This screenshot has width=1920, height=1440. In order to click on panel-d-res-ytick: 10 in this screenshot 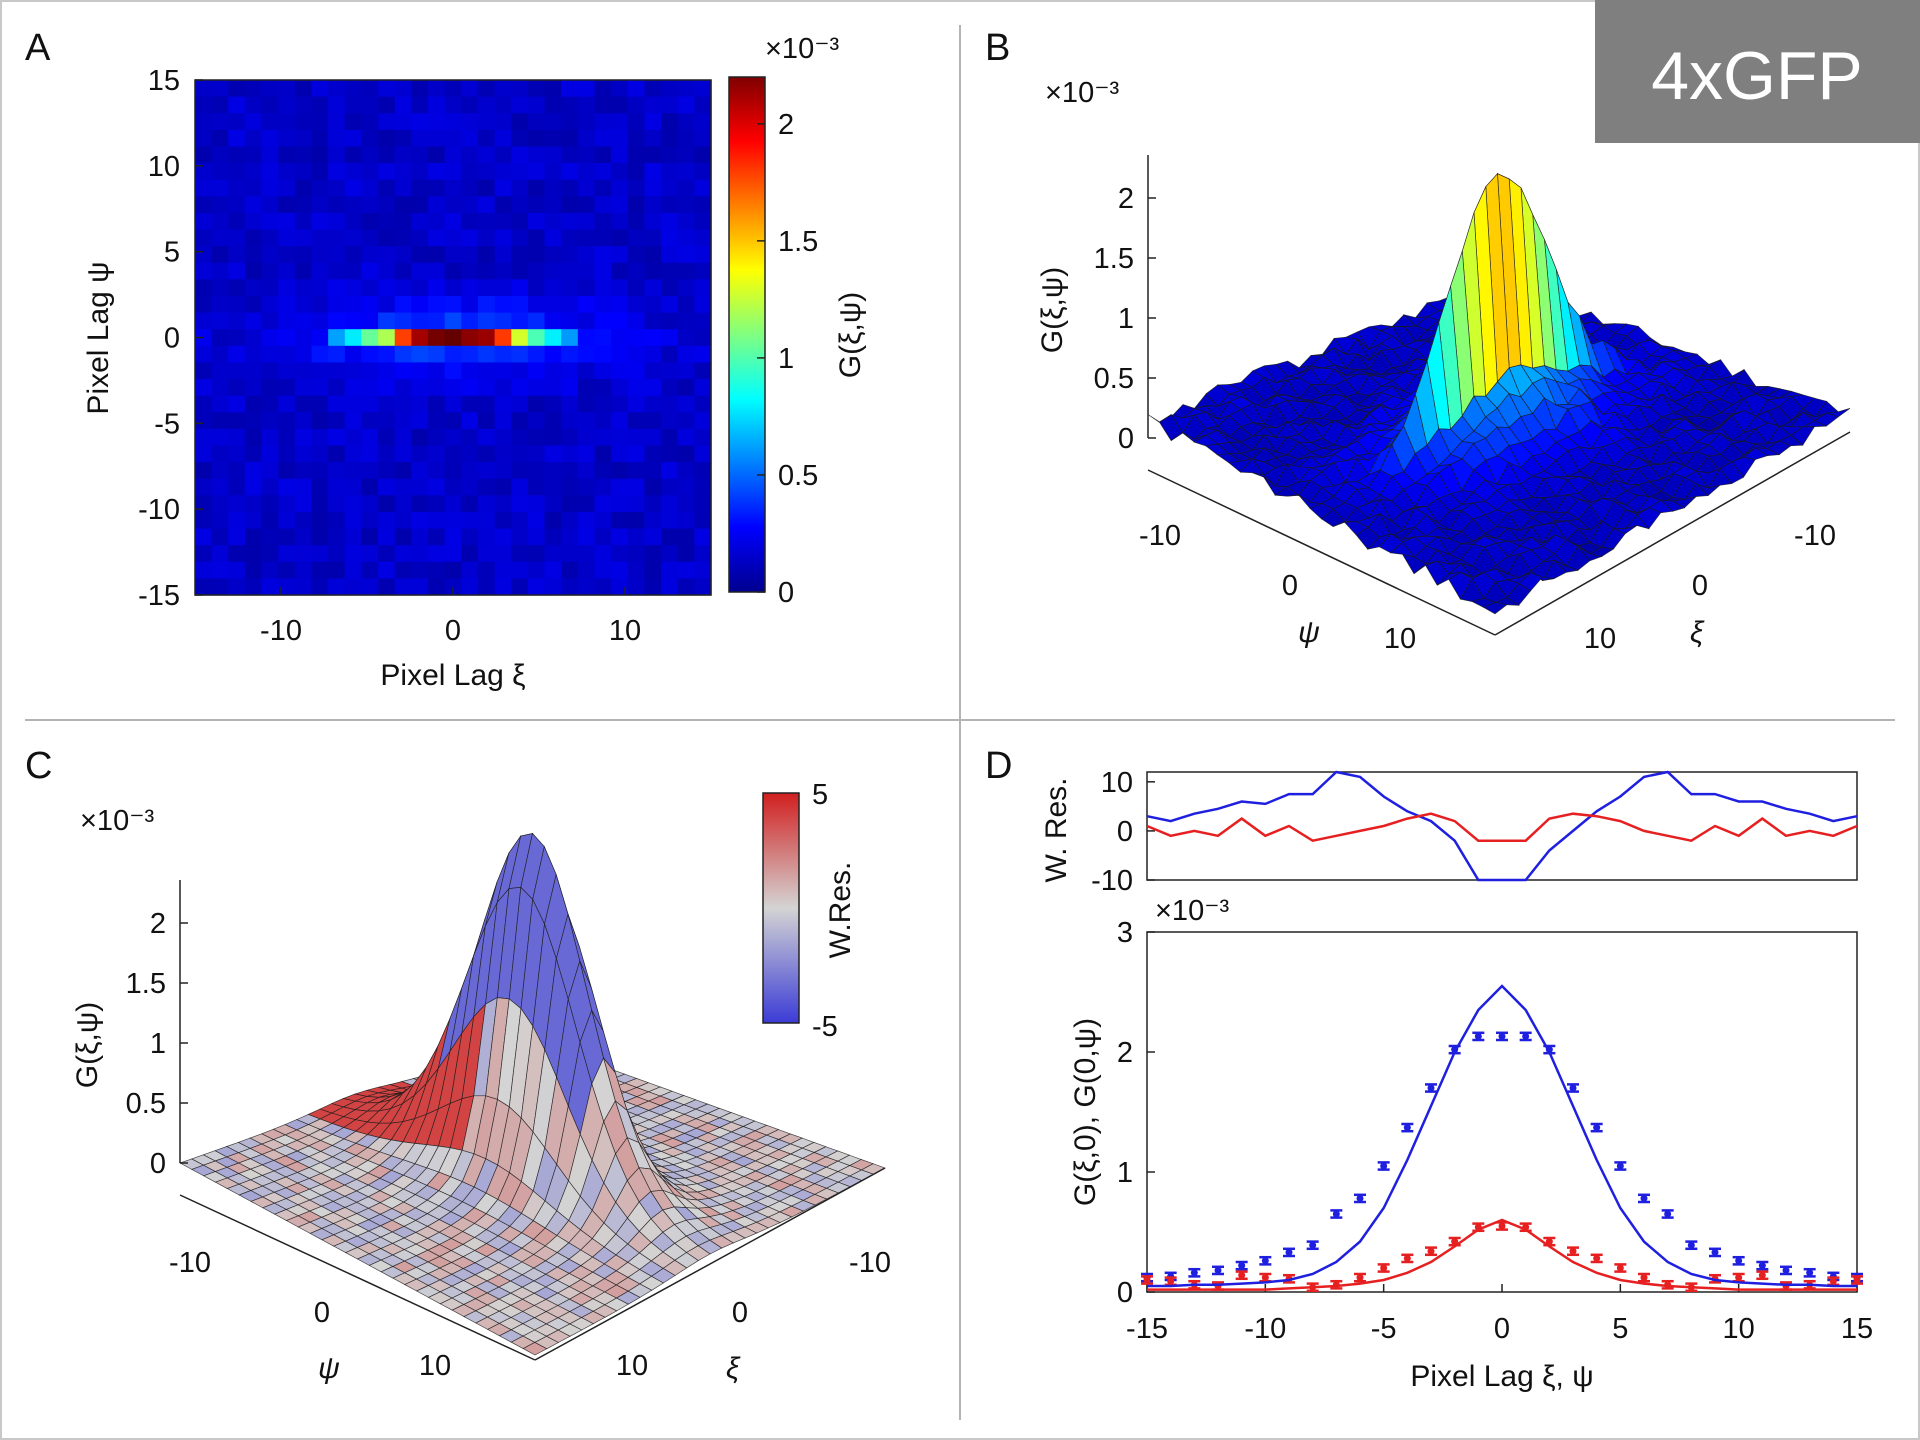, I will do `click(1117, 783)`.